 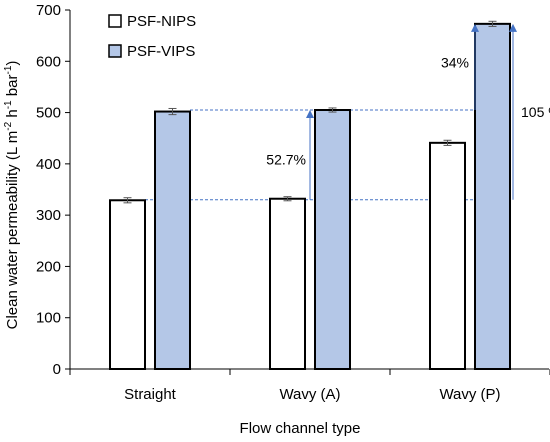 I want to click on y-tick-label: 0, so click(x=57, y=369).